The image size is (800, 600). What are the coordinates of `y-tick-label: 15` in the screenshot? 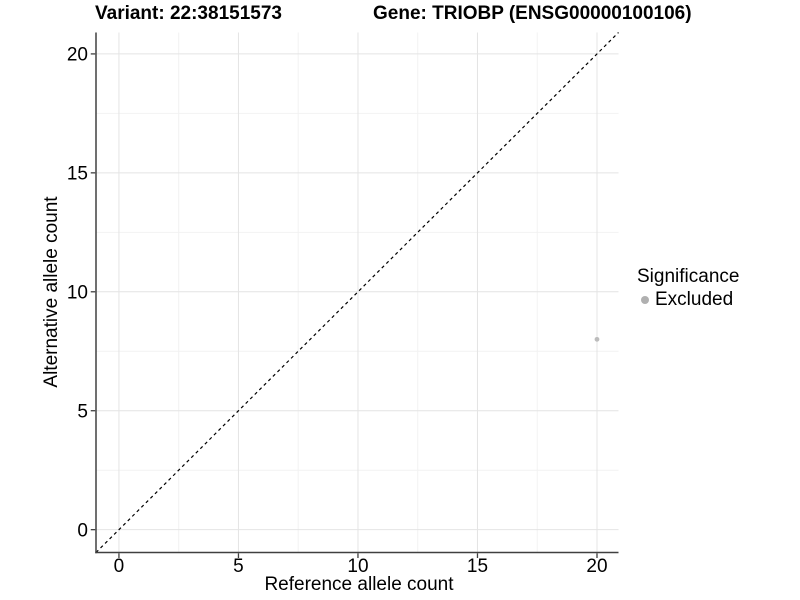 It's located at (77, 173).